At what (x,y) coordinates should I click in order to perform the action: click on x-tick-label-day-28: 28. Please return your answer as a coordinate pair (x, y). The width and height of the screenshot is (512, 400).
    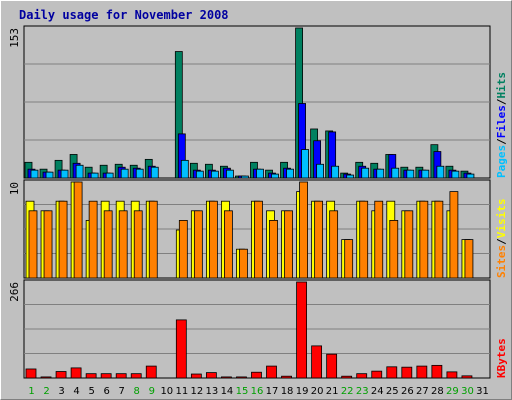
    Looking at the image, I should click on (437, 391).